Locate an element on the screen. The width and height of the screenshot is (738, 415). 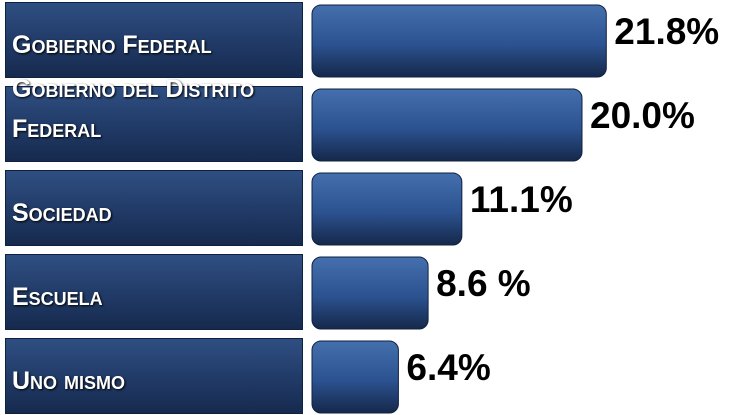
value-label: 20.0% is located at coordinates (642, 115).